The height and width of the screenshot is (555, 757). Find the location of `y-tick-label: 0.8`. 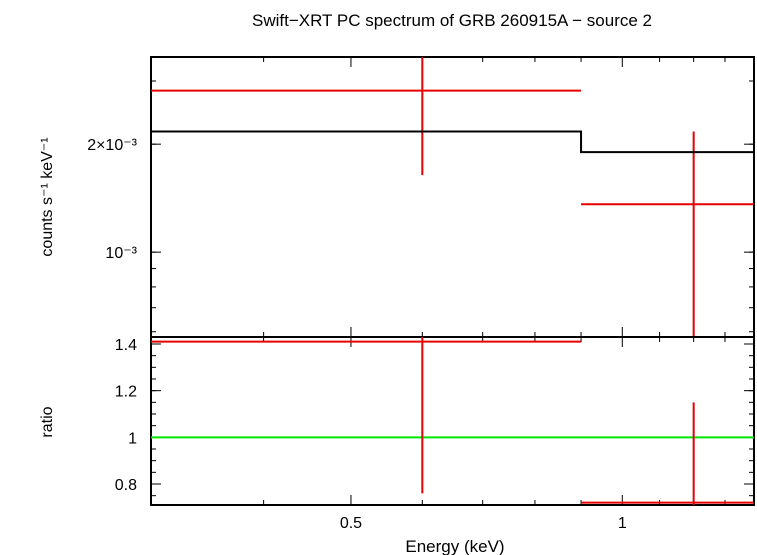

y-tick-label: 0.8 is located at coordinates (126, 485).